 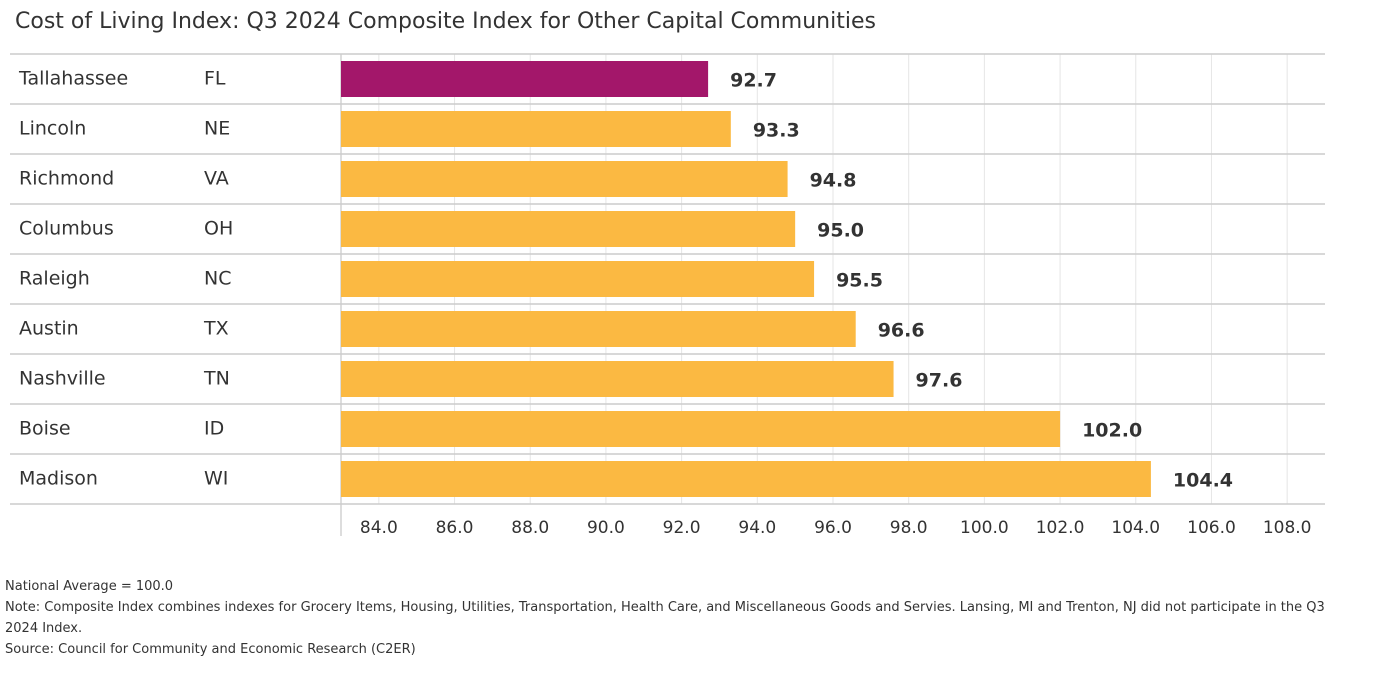 I want to click on value-label: 95.5, so click(x=859, y=281).